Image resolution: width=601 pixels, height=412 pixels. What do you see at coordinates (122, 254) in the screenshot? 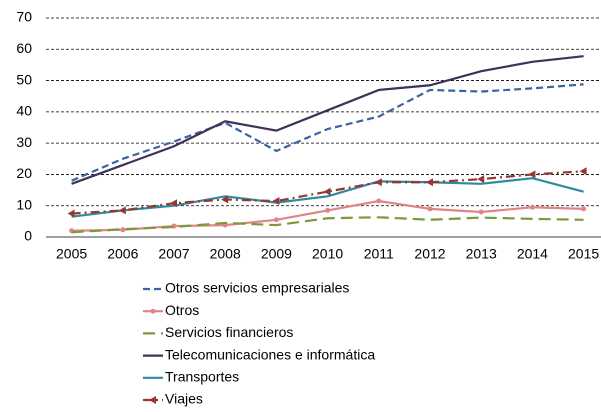
I see `x-tick-label: 2006` at bounding box center [122, 254].